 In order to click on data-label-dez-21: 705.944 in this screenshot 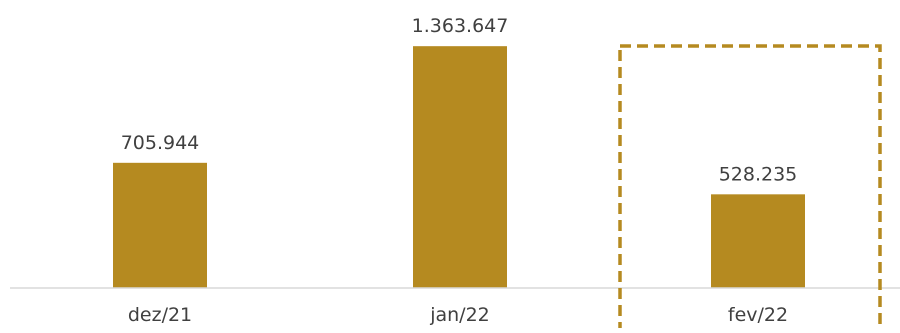, I will do `click(160, 143)`.